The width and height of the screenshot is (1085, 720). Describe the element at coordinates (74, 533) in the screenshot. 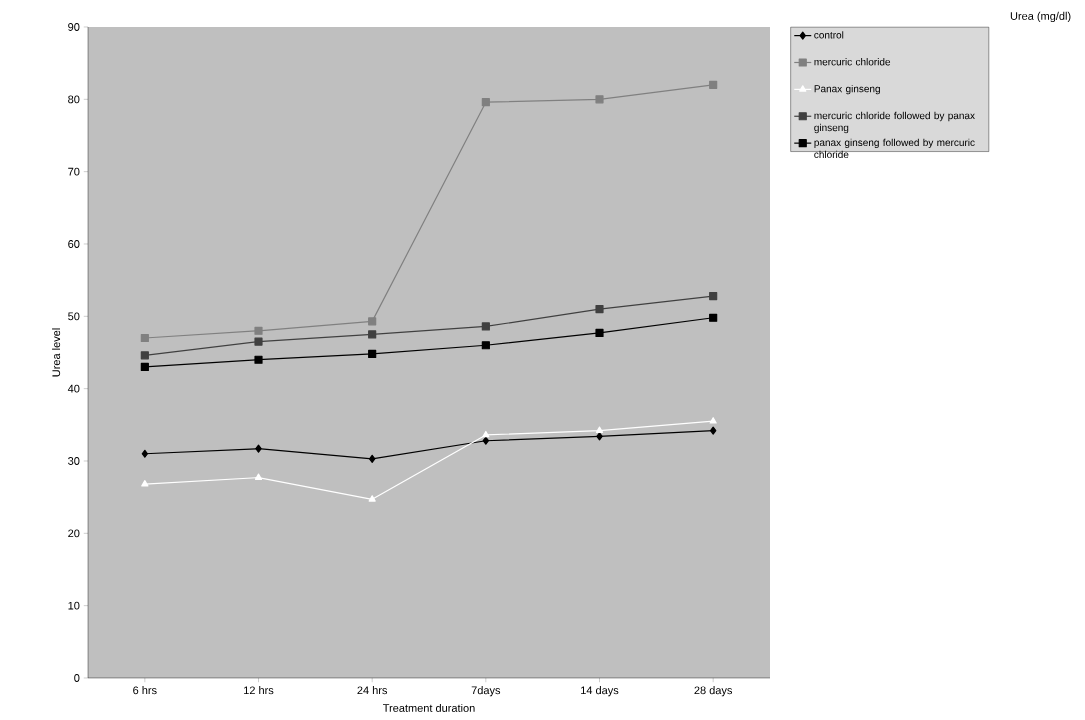

I see `y-tick-label: 20` at that location.